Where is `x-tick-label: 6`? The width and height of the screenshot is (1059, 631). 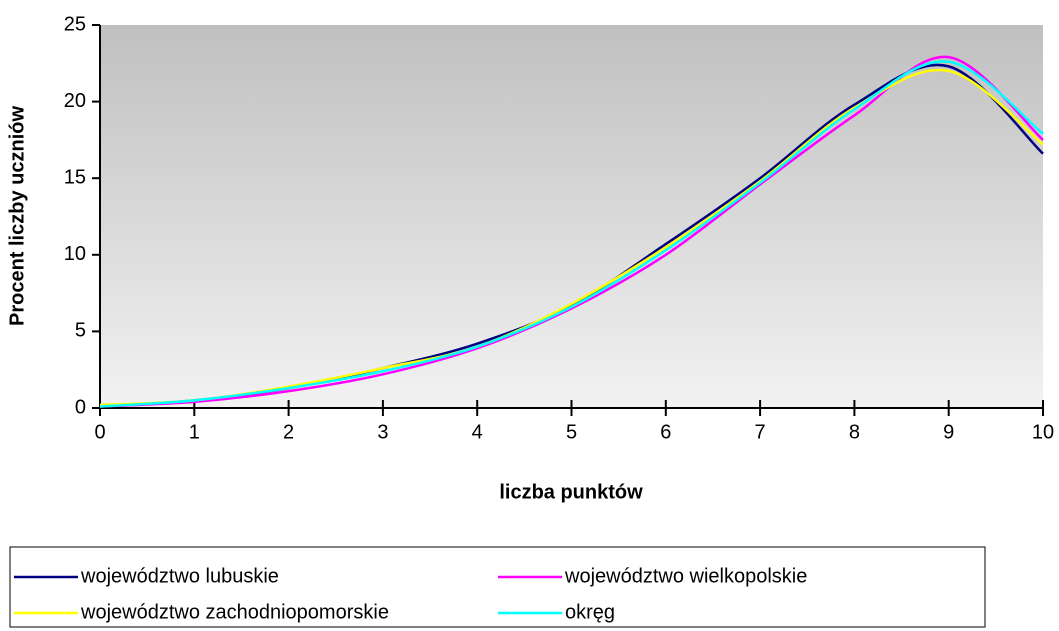
x-tick-label: 6 is located at coordinates (665, 432).